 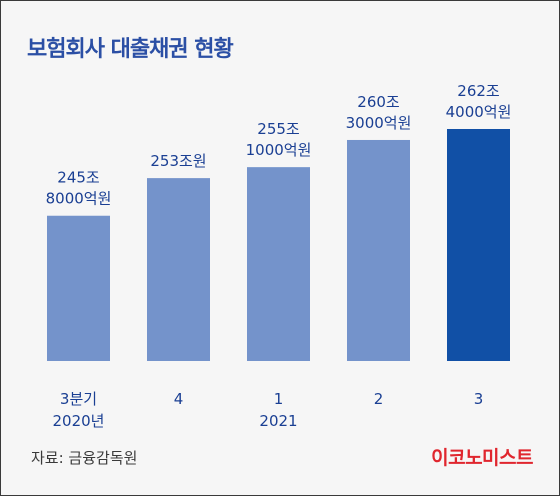 What do you see at coordinates (130, 49) in the screenshot?
I see `chart-title: 보험회사 대출채권 현황` at bounding box center [130, 49].